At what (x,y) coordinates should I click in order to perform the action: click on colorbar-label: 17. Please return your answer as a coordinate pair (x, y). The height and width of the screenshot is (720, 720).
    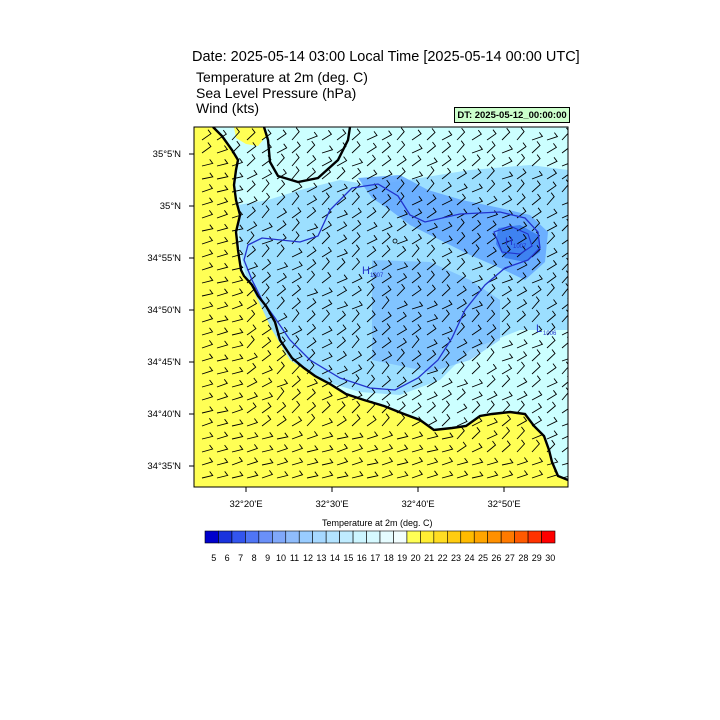
    Looking at the image, I should click on (375, 558).